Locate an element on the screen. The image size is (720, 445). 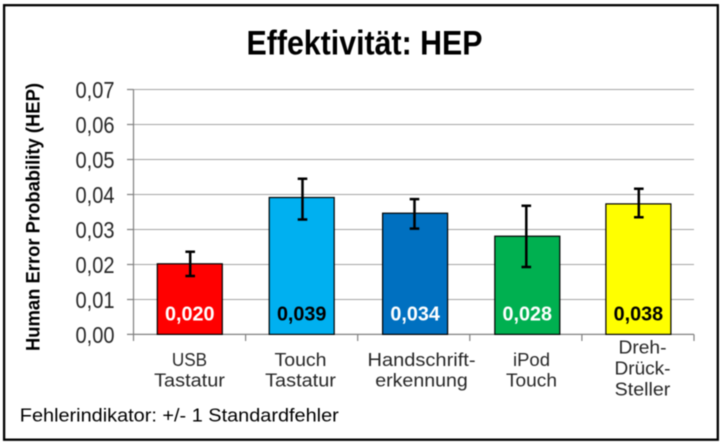
svg-text: 0,034 is located at coordinates (415, 315).